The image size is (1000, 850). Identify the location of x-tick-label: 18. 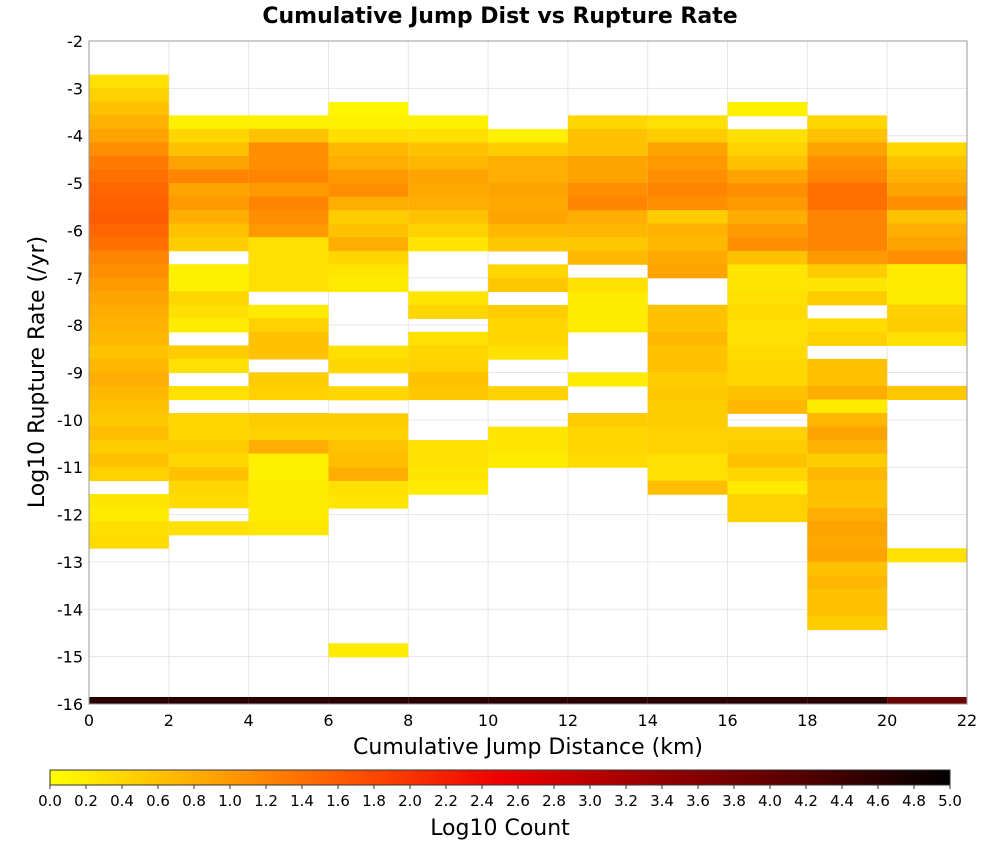
(807, 720).